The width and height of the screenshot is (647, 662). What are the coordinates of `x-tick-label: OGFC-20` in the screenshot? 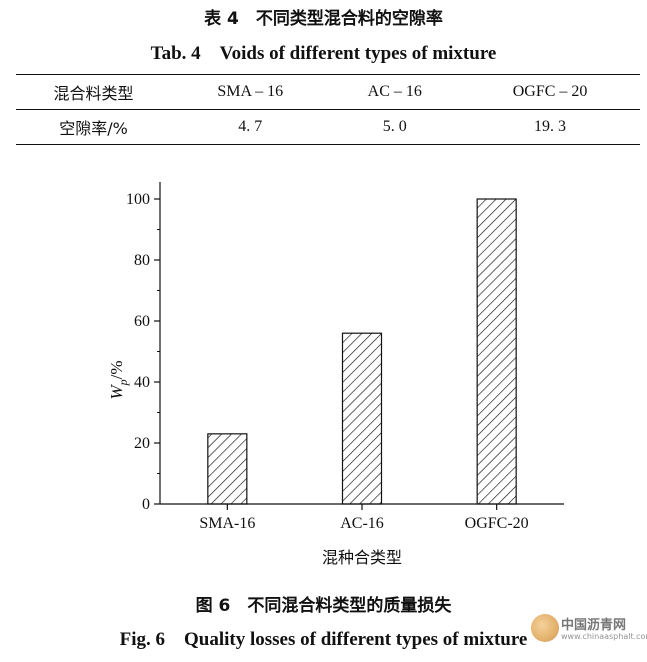 It's located at (497, 523).